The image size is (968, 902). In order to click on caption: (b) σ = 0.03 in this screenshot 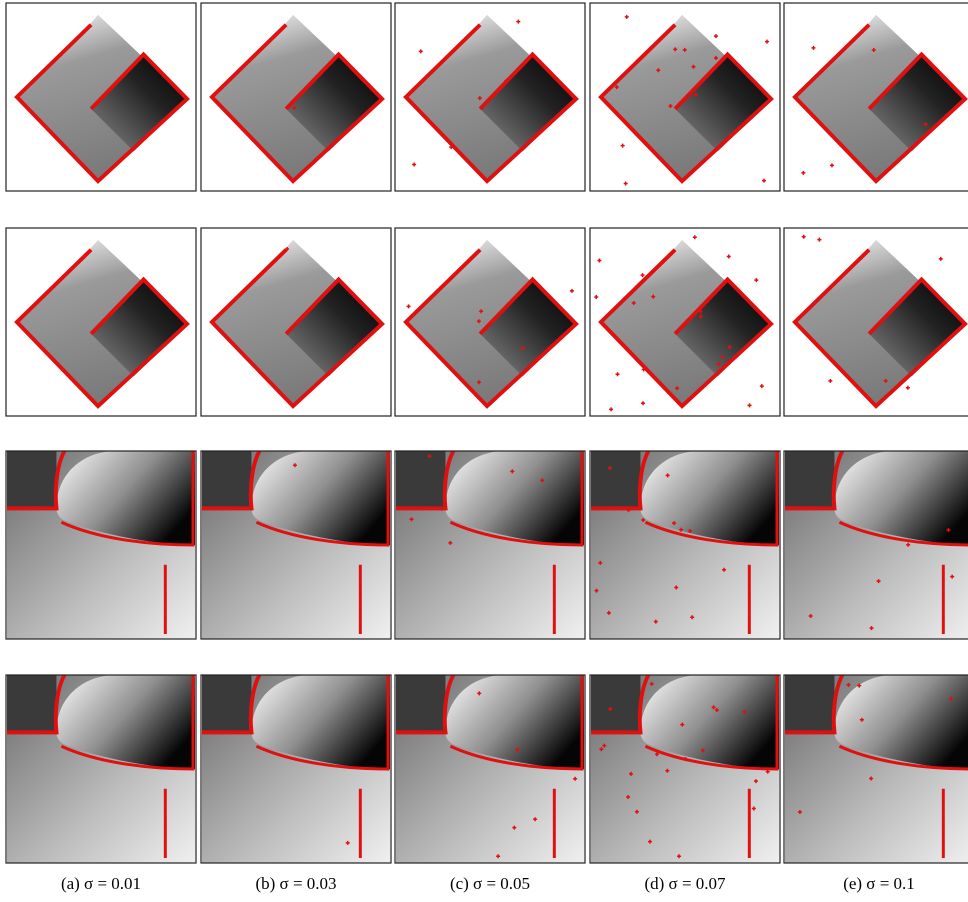, I will do `click(295, 883)`.